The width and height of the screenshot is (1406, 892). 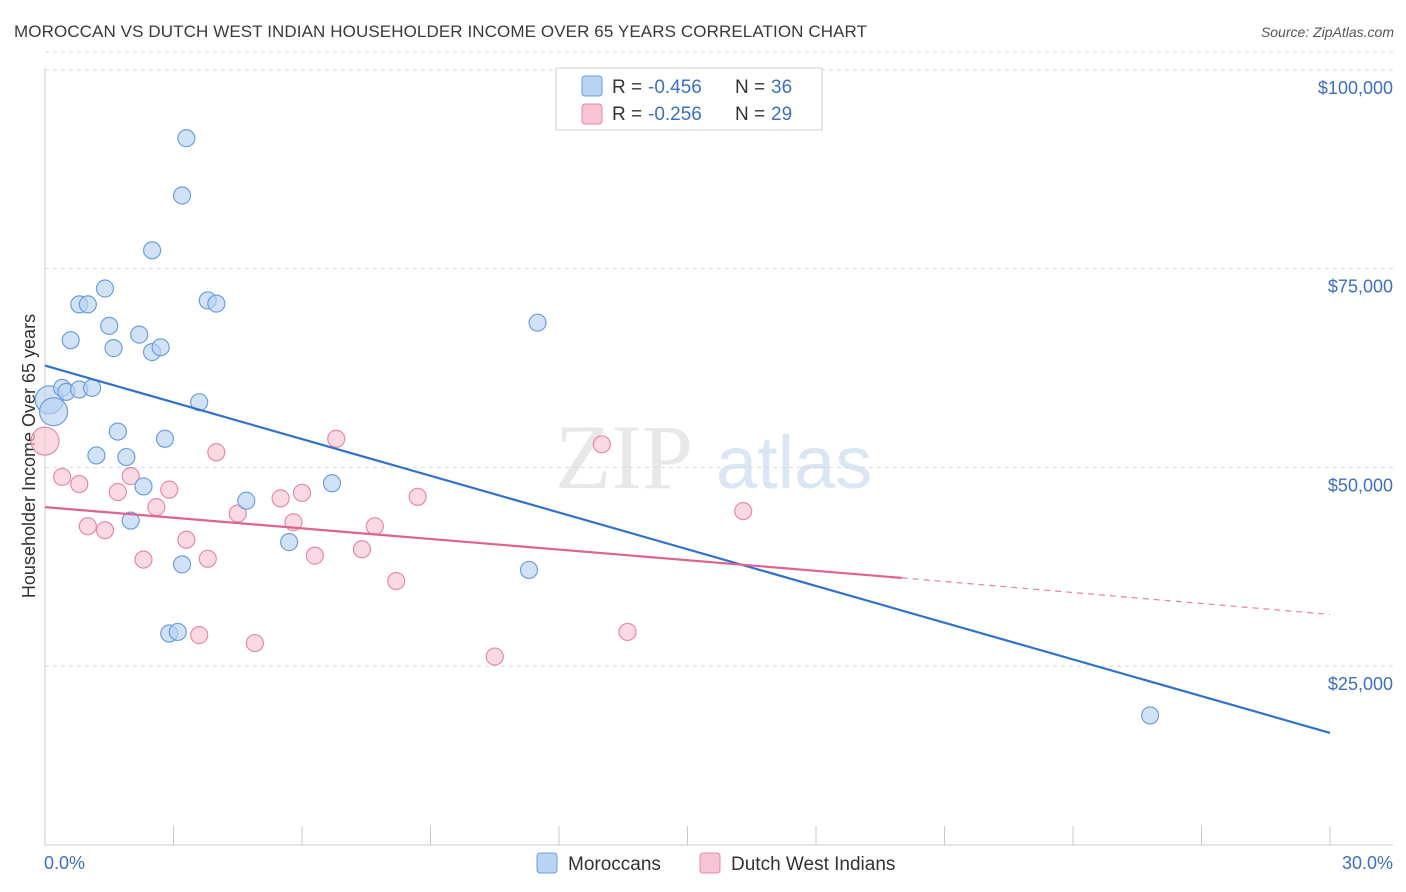 I want to click on series-legend-swatch-dutch-west-indians, so click(x=710, y=863).